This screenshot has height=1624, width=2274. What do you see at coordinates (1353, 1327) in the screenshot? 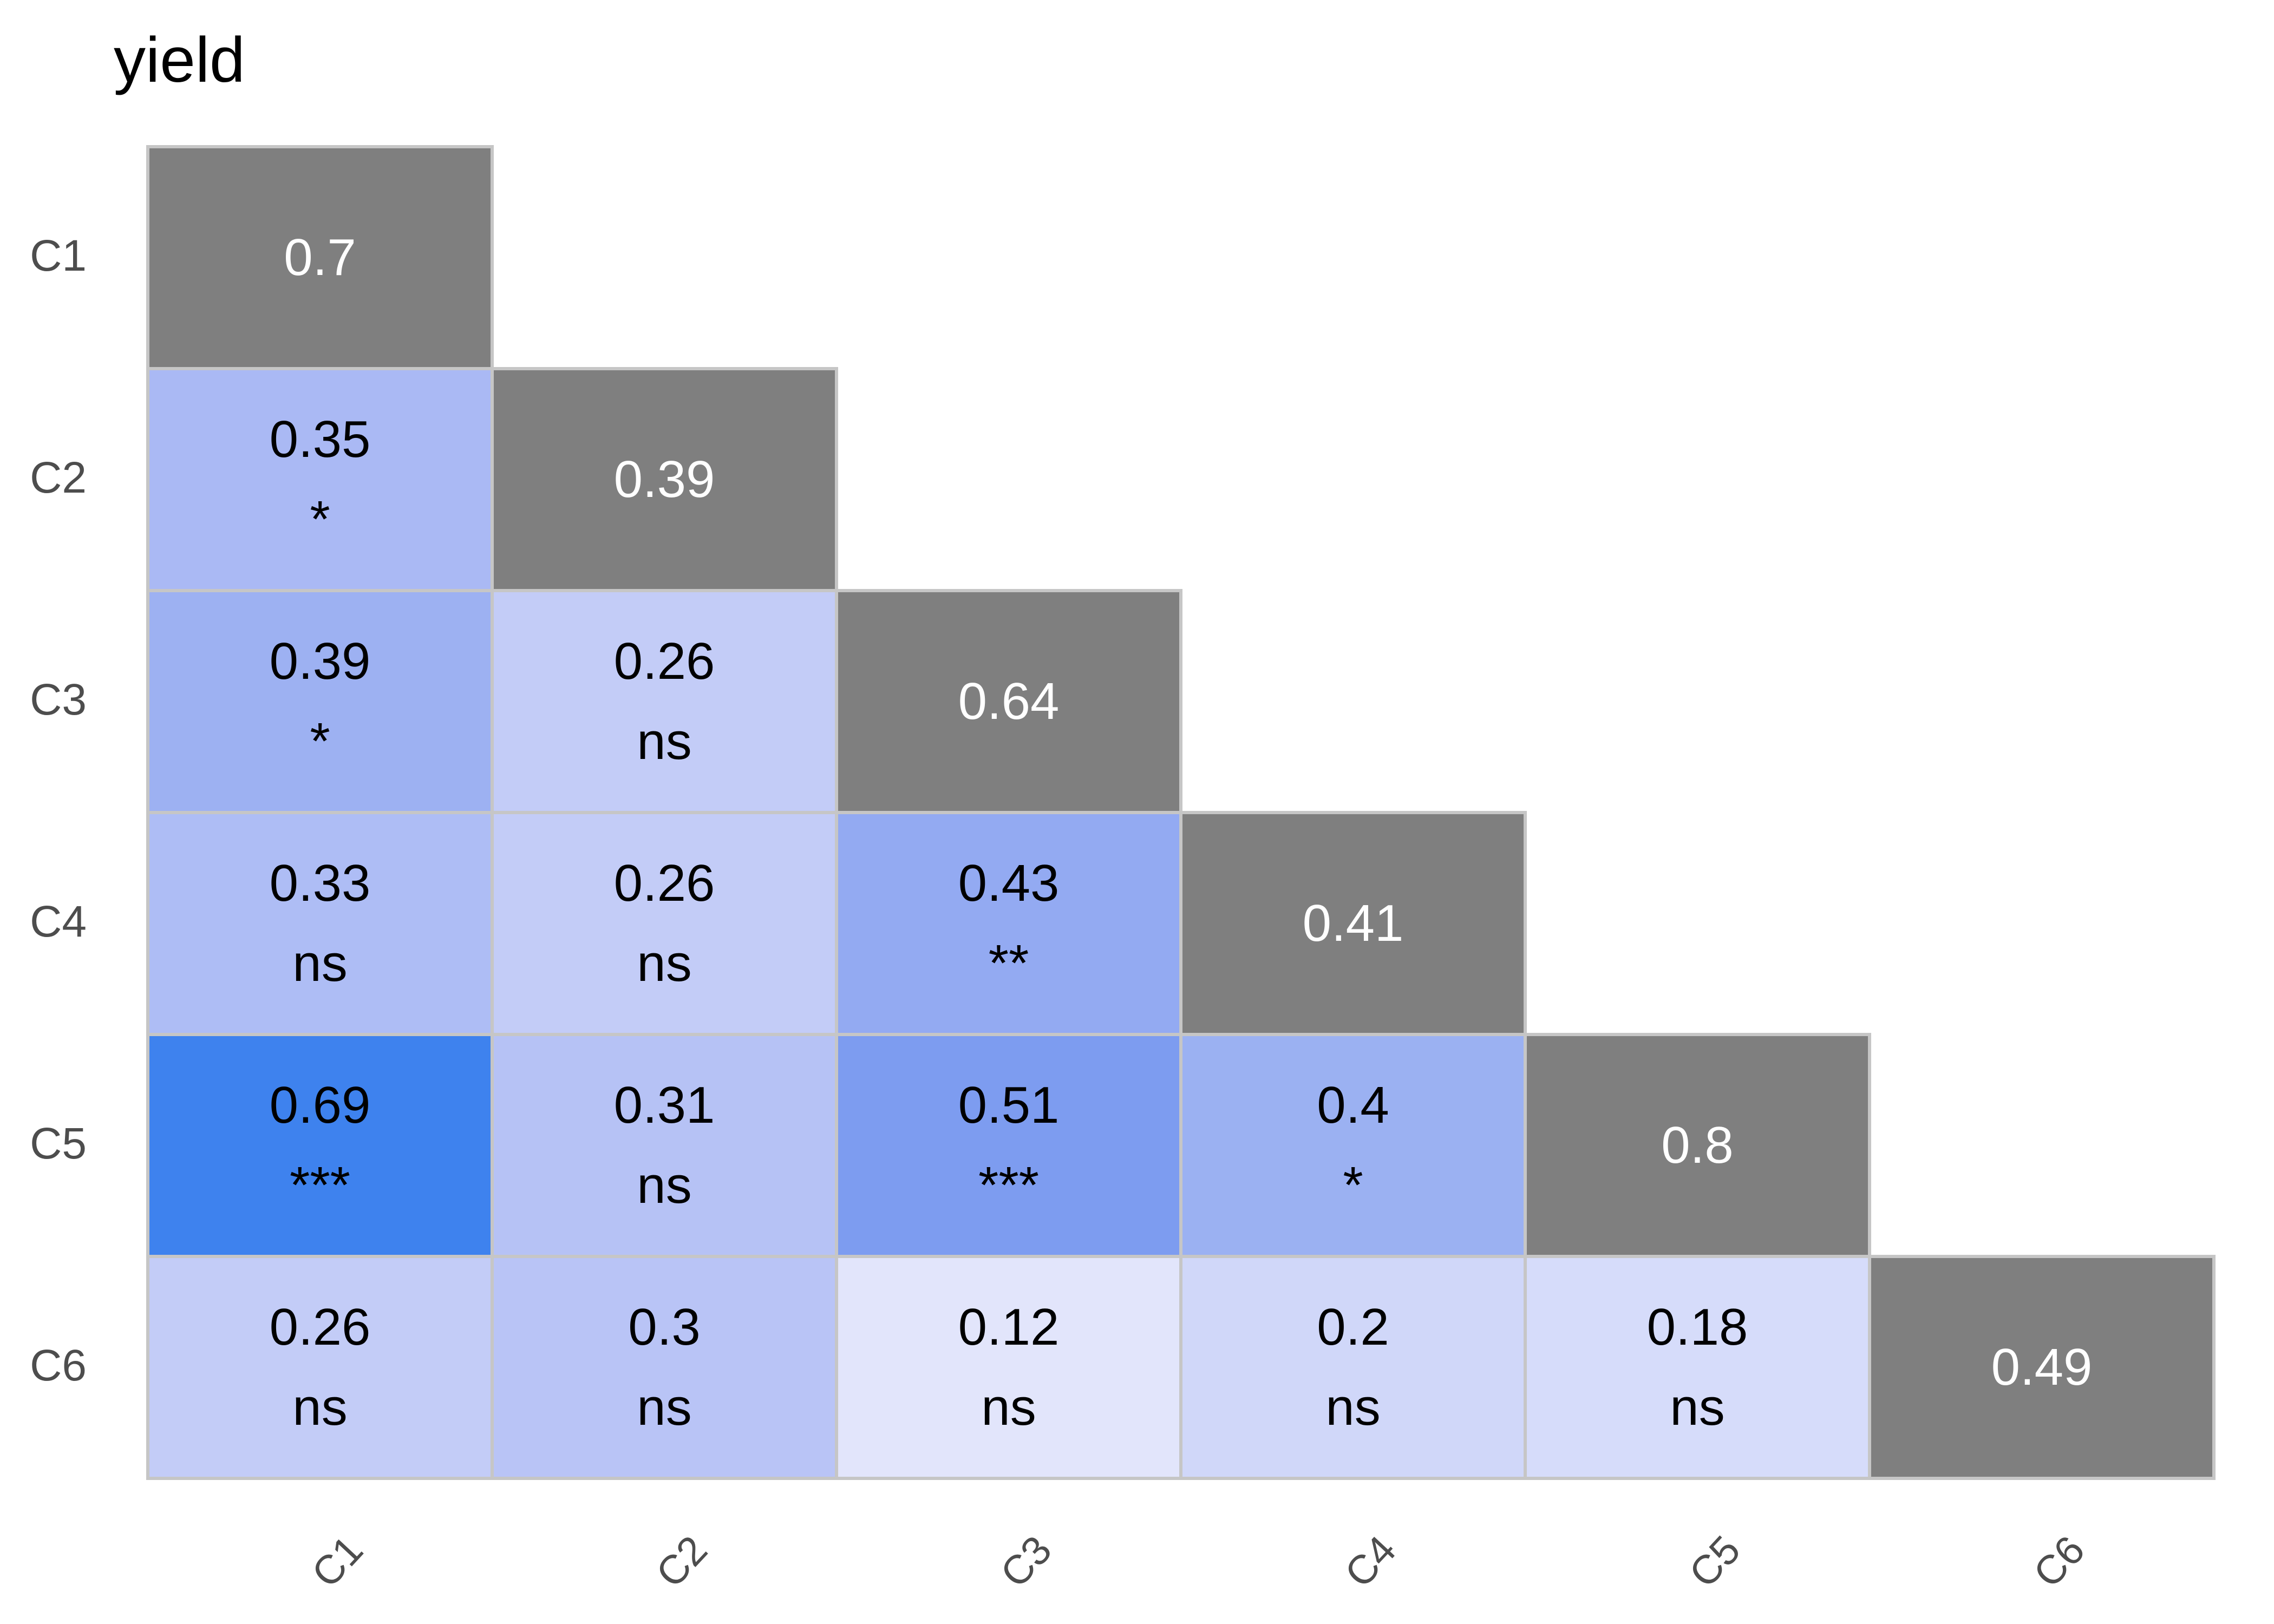
I see `cell-value: 0.2` at bounding box center [1353, 1327].